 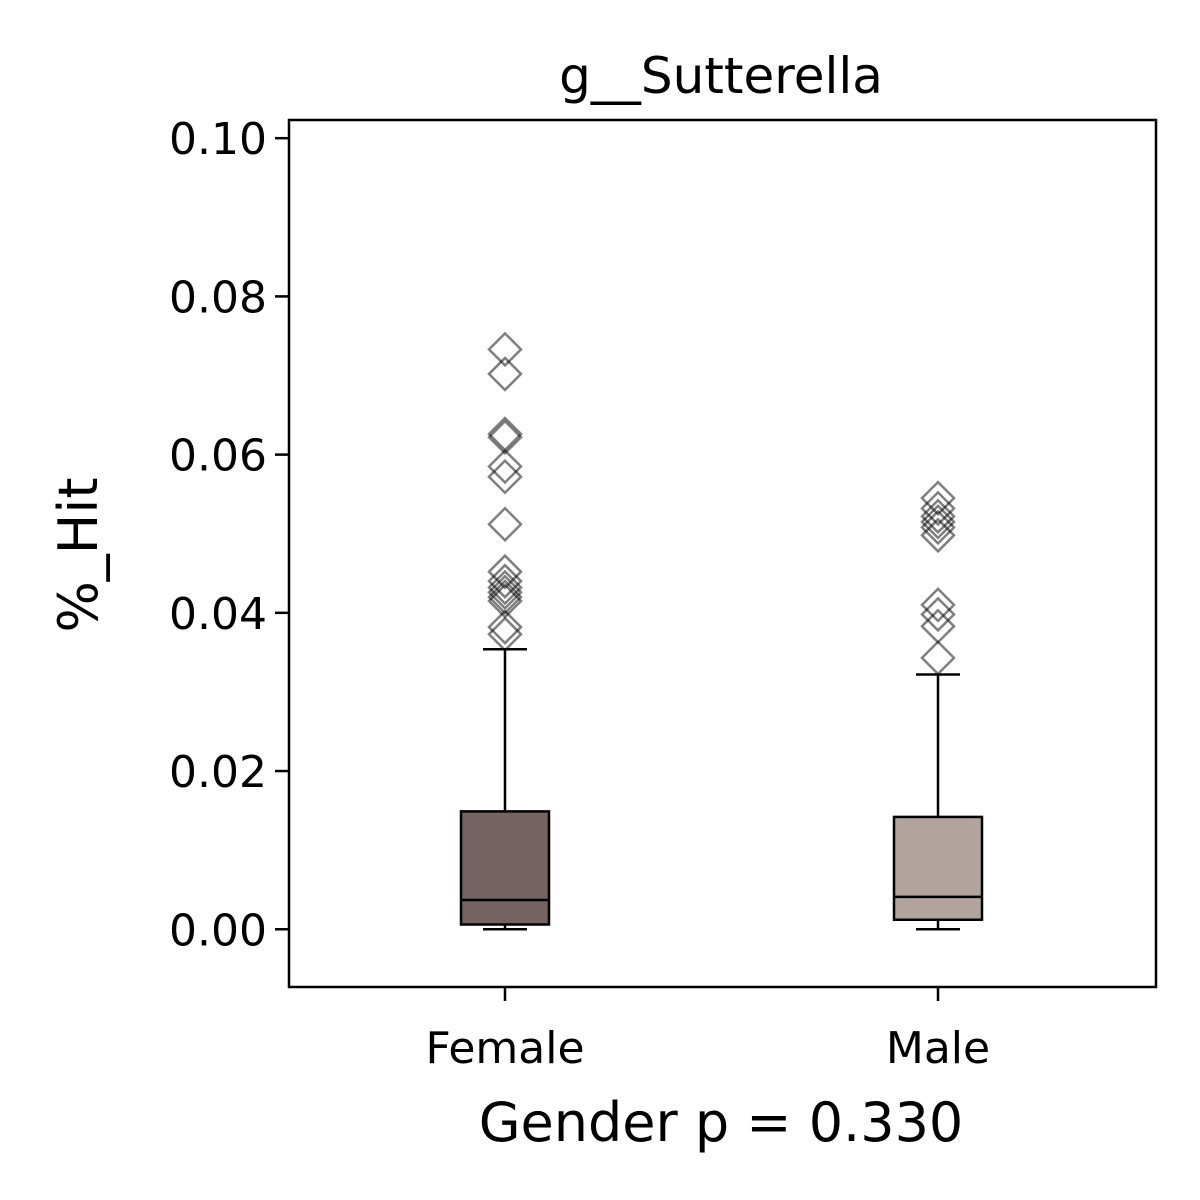 I want to click on y-axis-label: %_Hit, so click(x=78, y=554).